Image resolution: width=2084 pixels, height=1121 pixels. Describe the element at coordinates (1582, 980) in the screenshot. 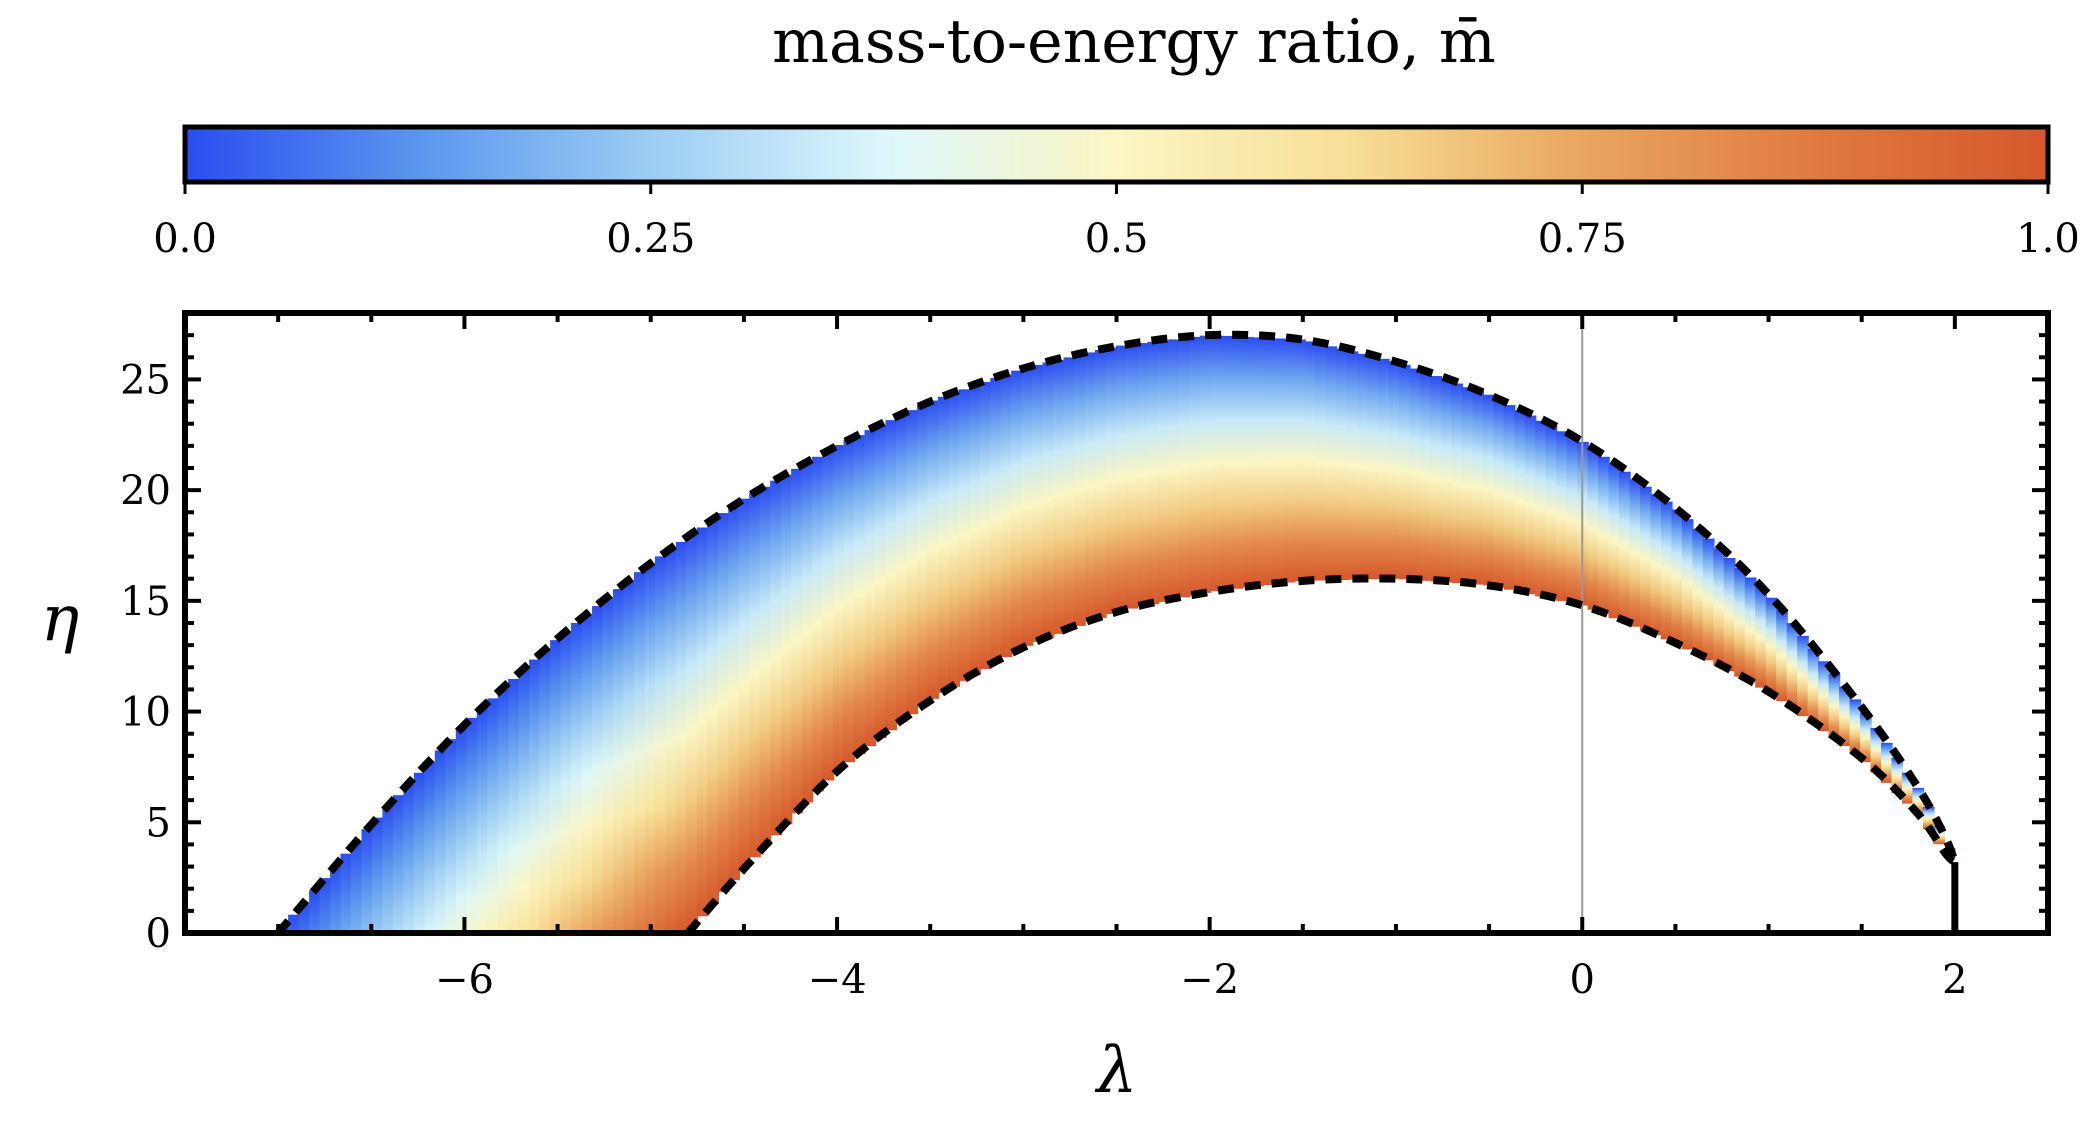

I see `x-tick-label: 0` at that location.